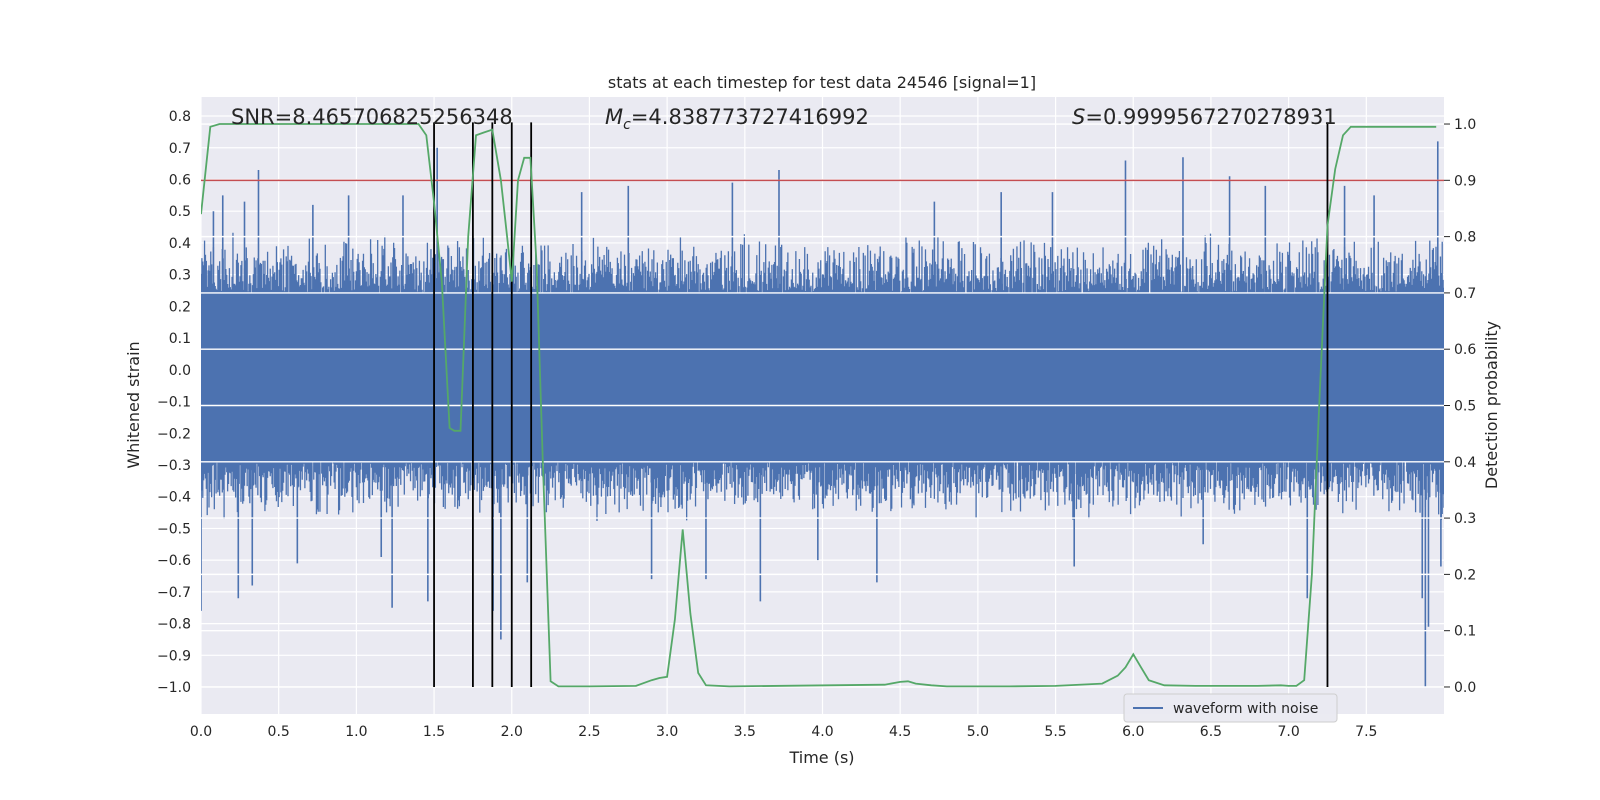 This screenshot has width=1600, height=800. Describe the element at coordinates (180, 307) in the screenshot. I see `y-tick-label: 0.2` at that location.